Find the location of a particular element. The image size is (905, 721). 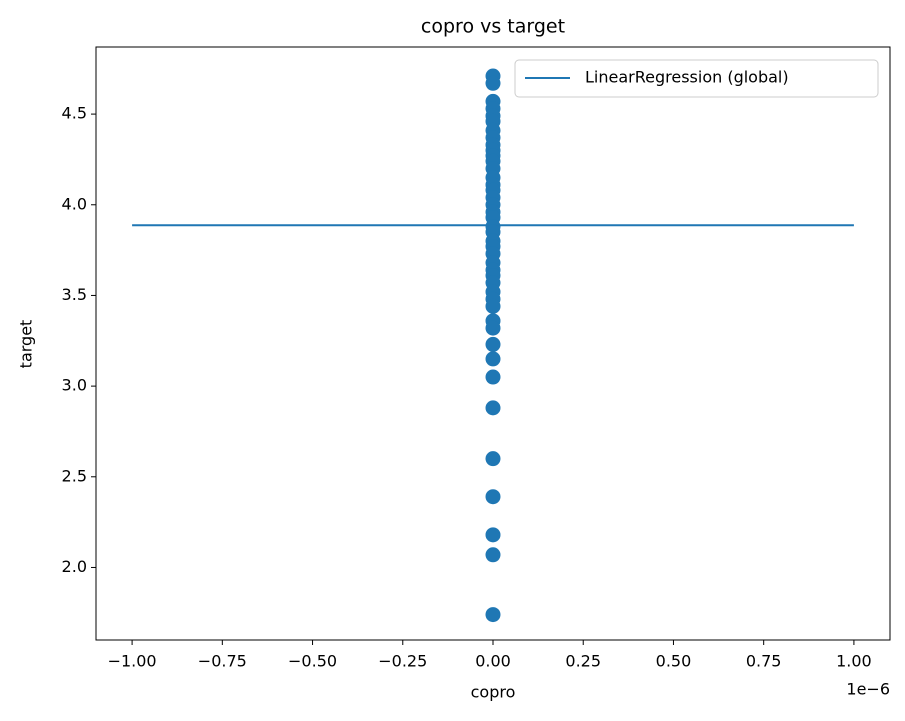

x-tick-label: −0.75 is located at coordinates (222, 661).